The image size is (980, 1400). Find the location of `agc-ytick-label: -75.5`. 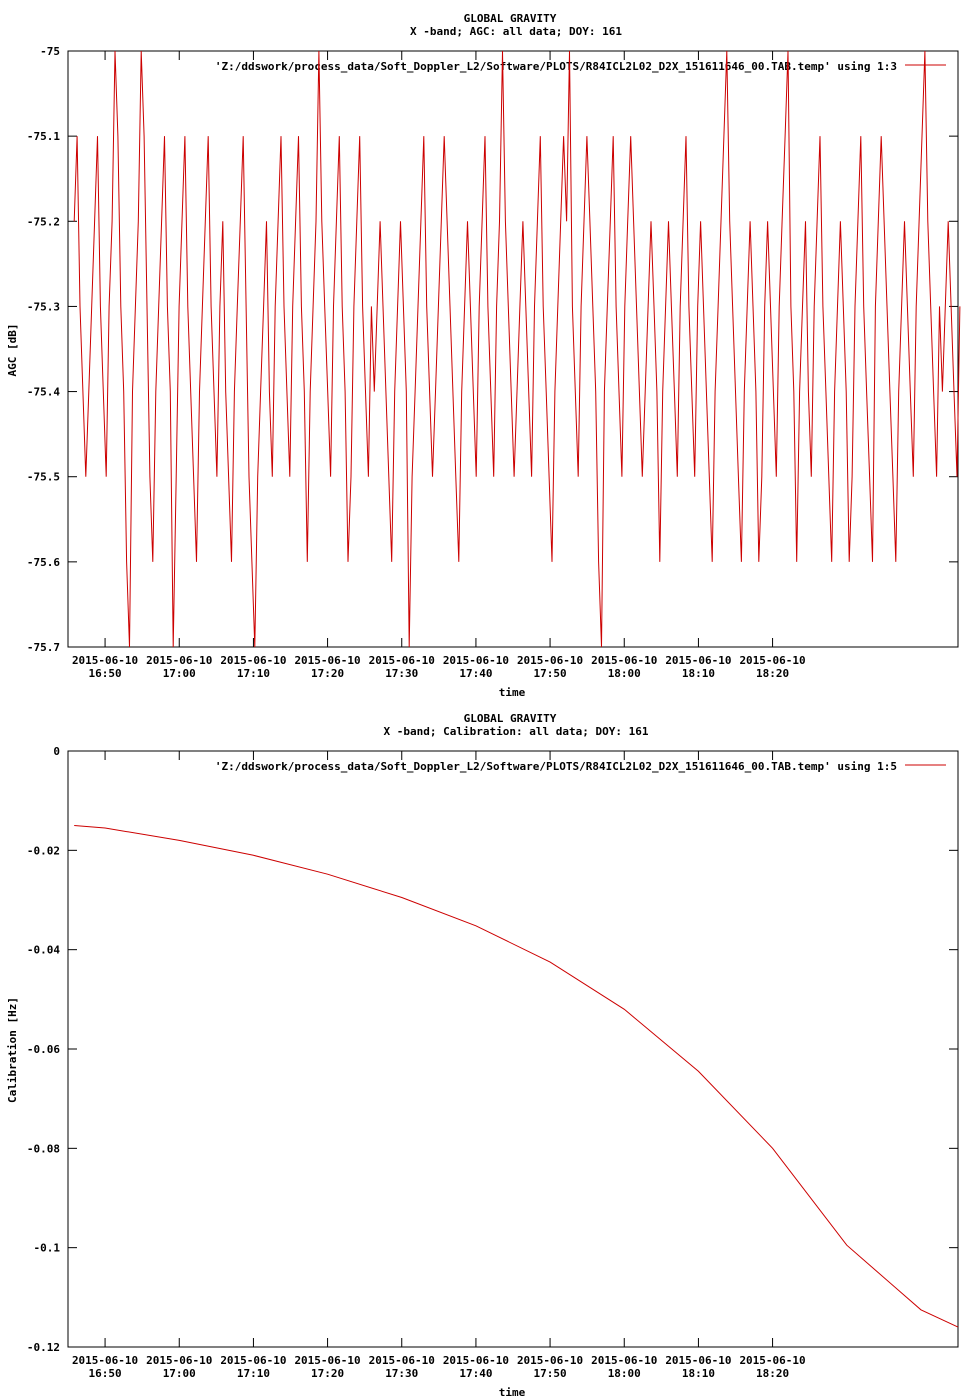

agc-ytick-label: -75.5 is located at coordinates (43, 477).